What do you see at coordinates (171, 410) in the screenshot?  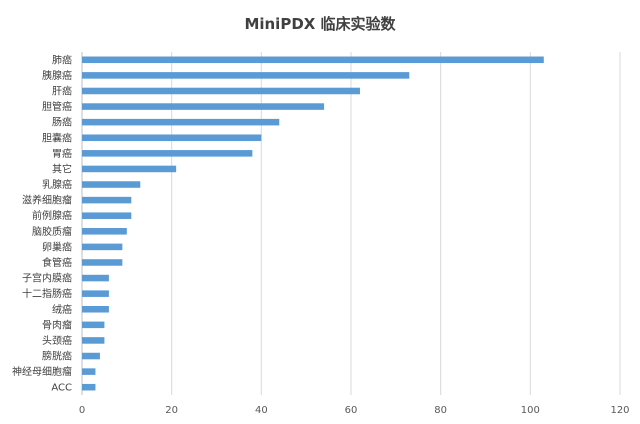 I see `x-tick-label: 20` at bounding box center [171, 410].